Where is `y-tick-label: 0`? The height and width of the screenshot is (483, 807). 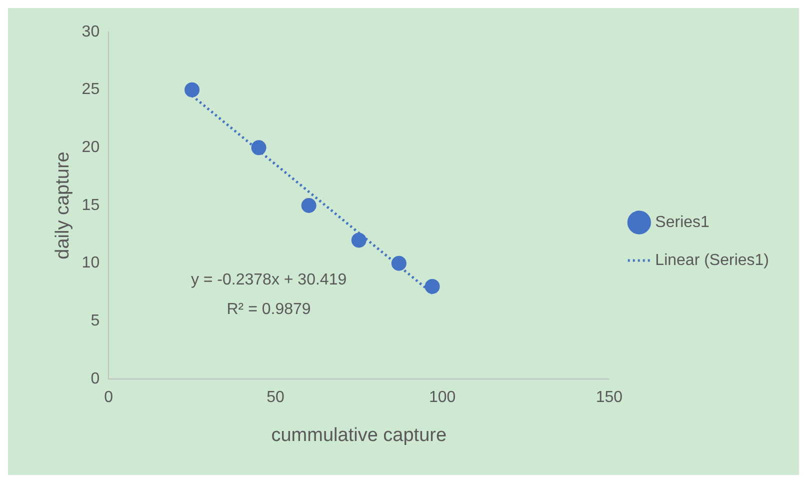 y-tick-label: 0 is located at coordinates (95, 379).